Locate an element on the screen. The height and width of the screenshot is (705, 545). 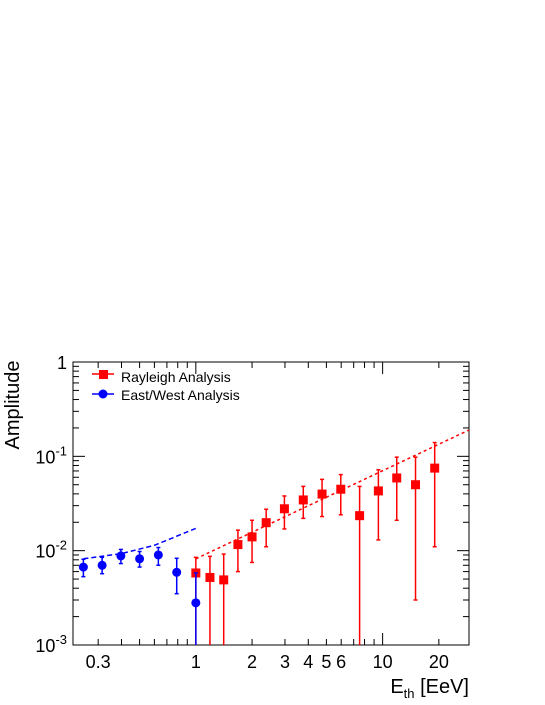
x-tick-label: 10 is located at coordinates (383, 662).